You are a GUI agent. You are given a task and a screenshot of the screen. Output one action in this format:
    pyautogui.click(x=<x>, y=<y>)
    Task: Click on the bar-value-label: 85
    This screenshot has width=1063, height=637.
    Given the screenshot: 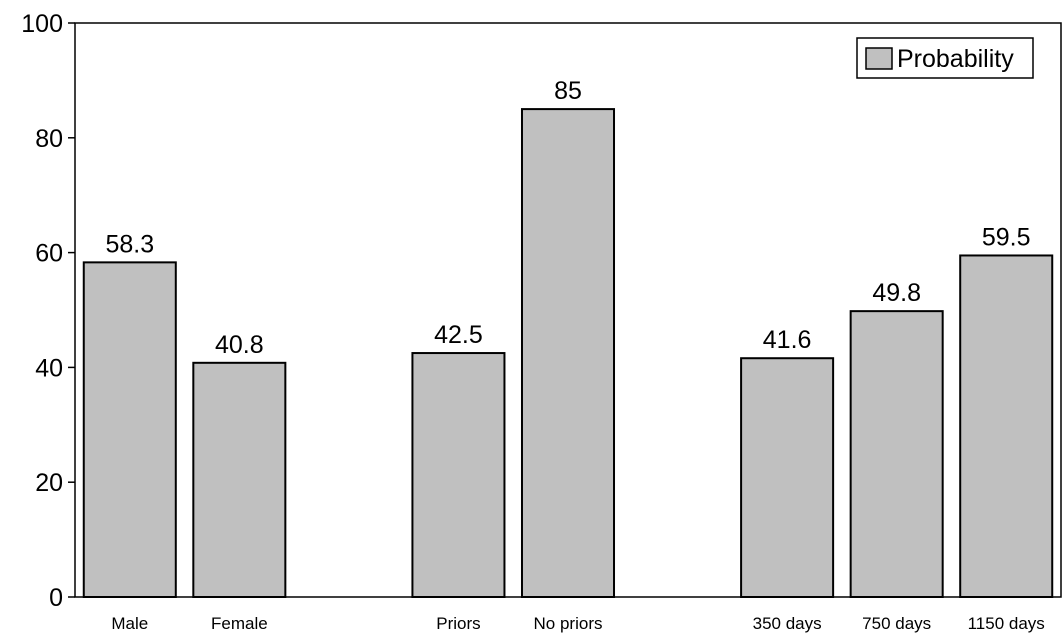 What is the action you would take?
    pyautogui.click(x=568, y=91)
    